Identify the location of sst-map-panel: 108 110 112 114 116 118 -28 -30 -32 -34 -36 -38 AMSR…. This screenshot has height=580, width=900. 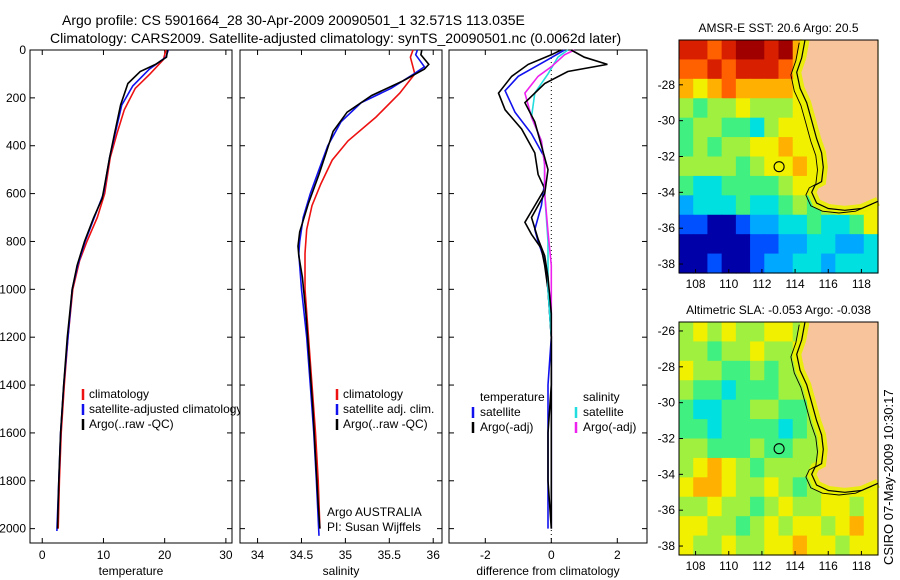
(769, 156).